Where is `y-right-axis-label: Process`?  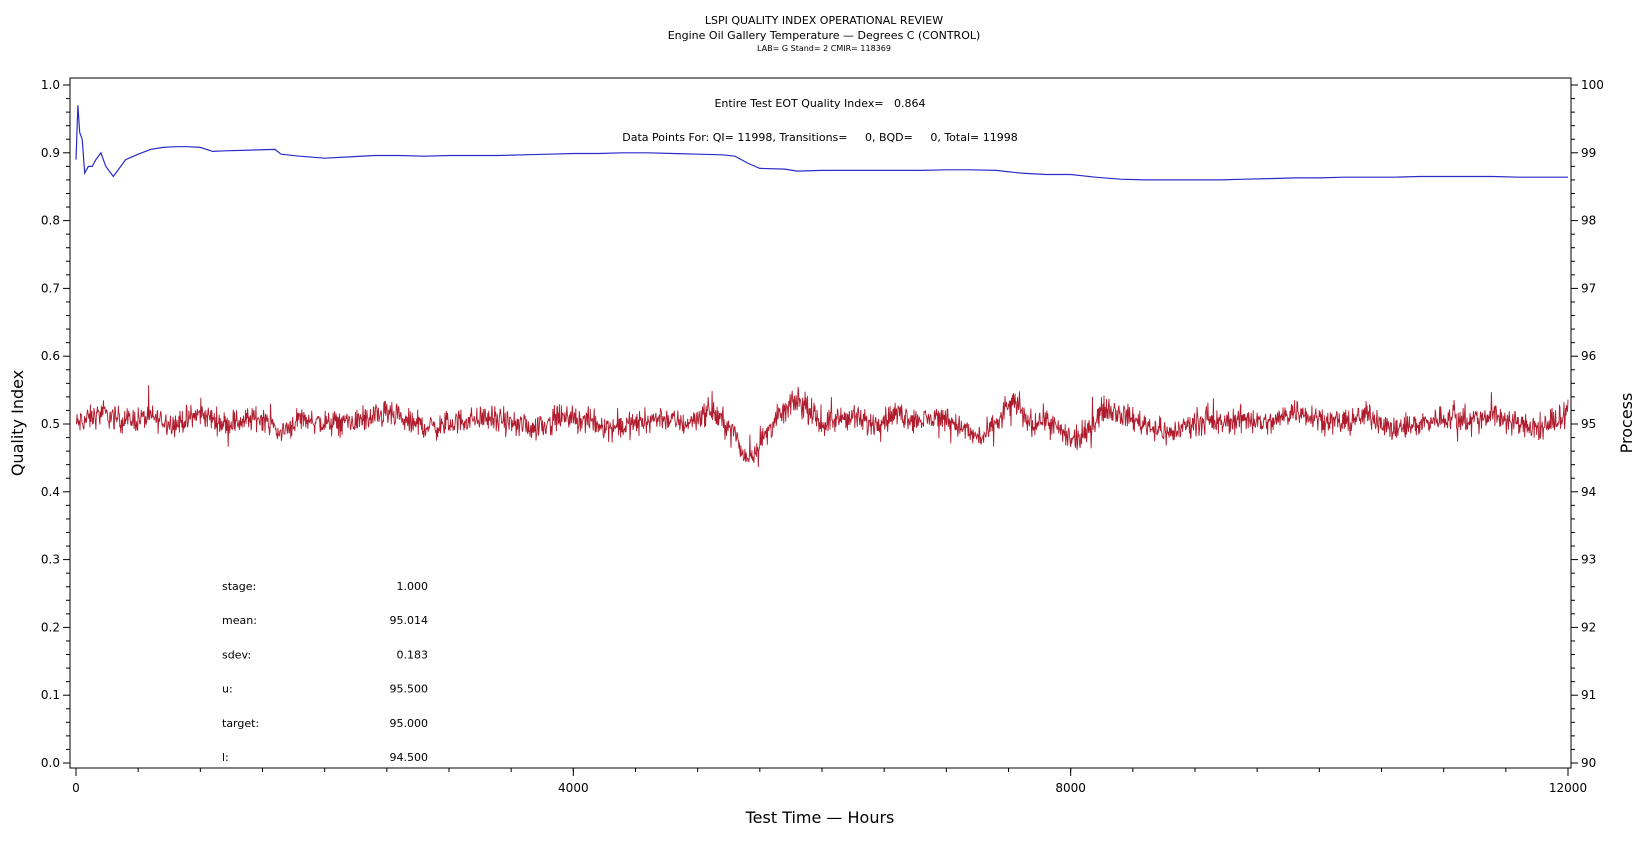 y-right-axis-label: Process is located at coordinates (1626, 423).